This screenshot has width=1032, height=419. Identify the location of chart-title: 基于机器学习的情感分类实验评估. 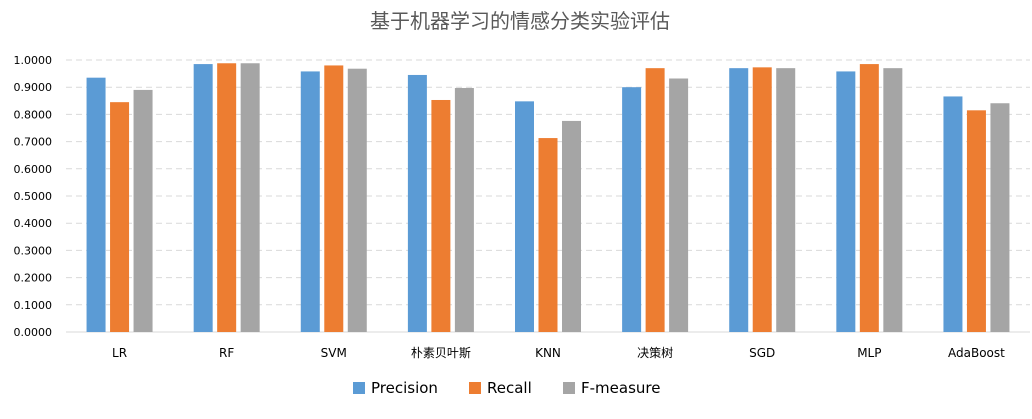
(520, 21).